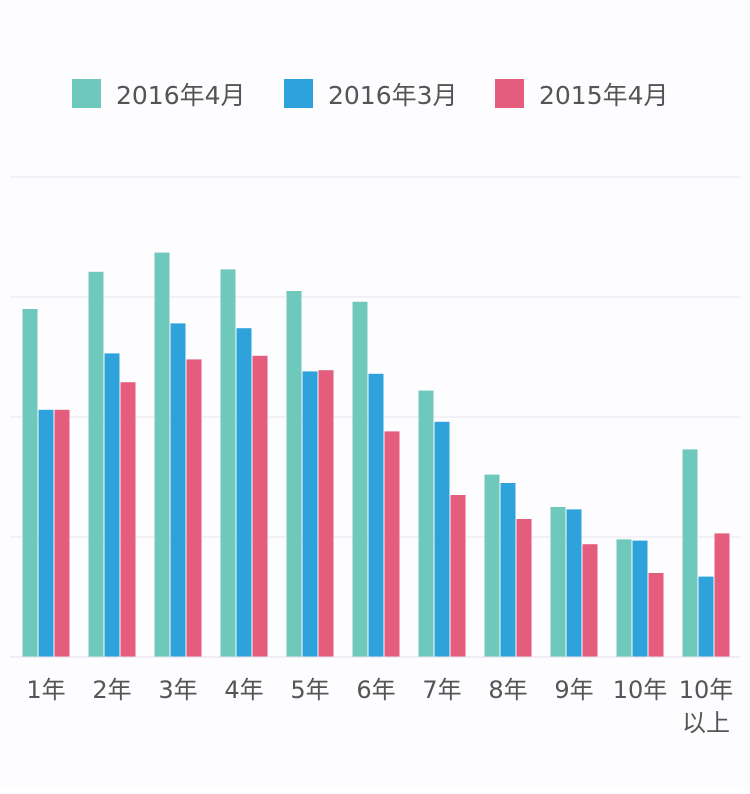 The width and height of the screenshot is (750, 794). I want to click on x-tick-label-10: 10年, so click(640, 690).